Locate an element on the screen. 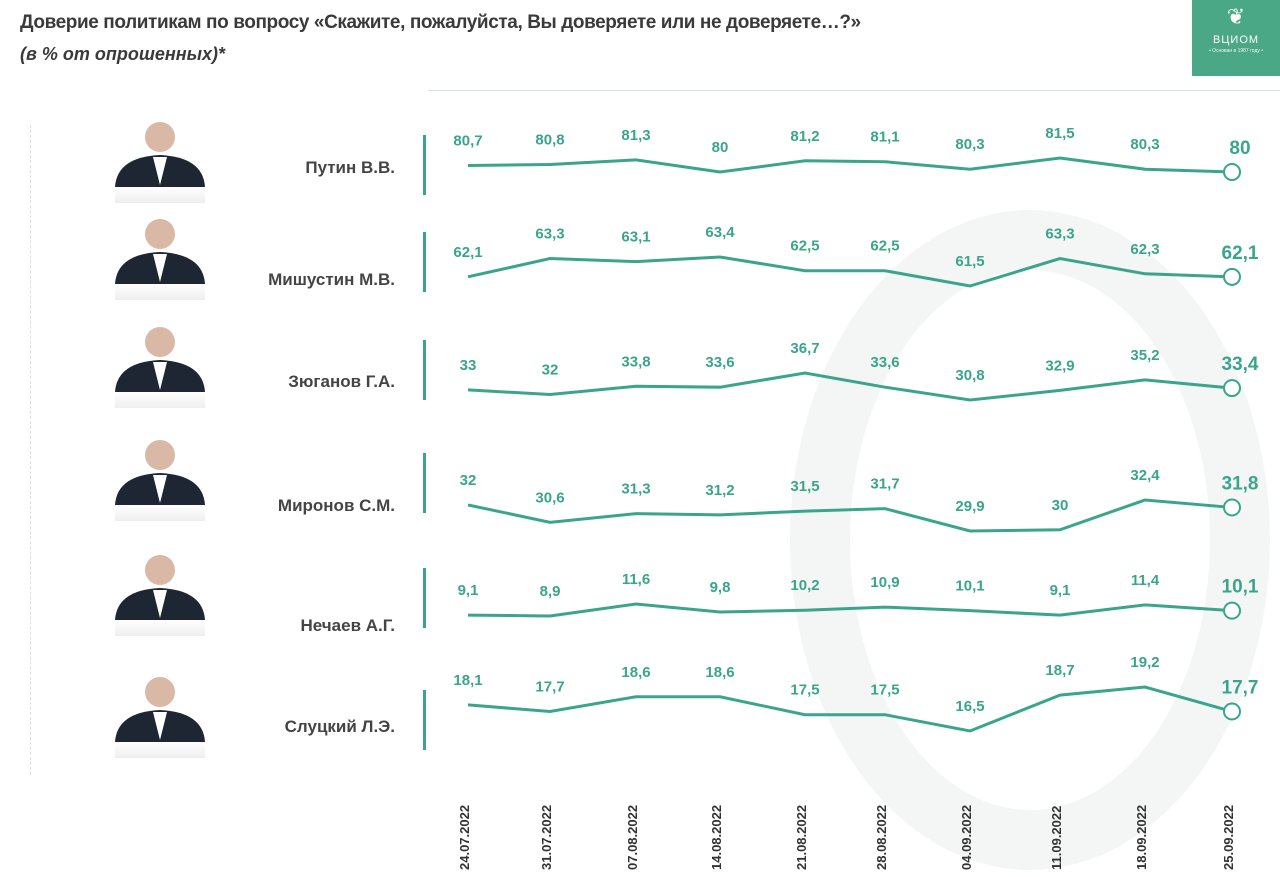 This screenshot has width=1280, height=877. data-label: 62,3 is located at coordinates (1144, 249).